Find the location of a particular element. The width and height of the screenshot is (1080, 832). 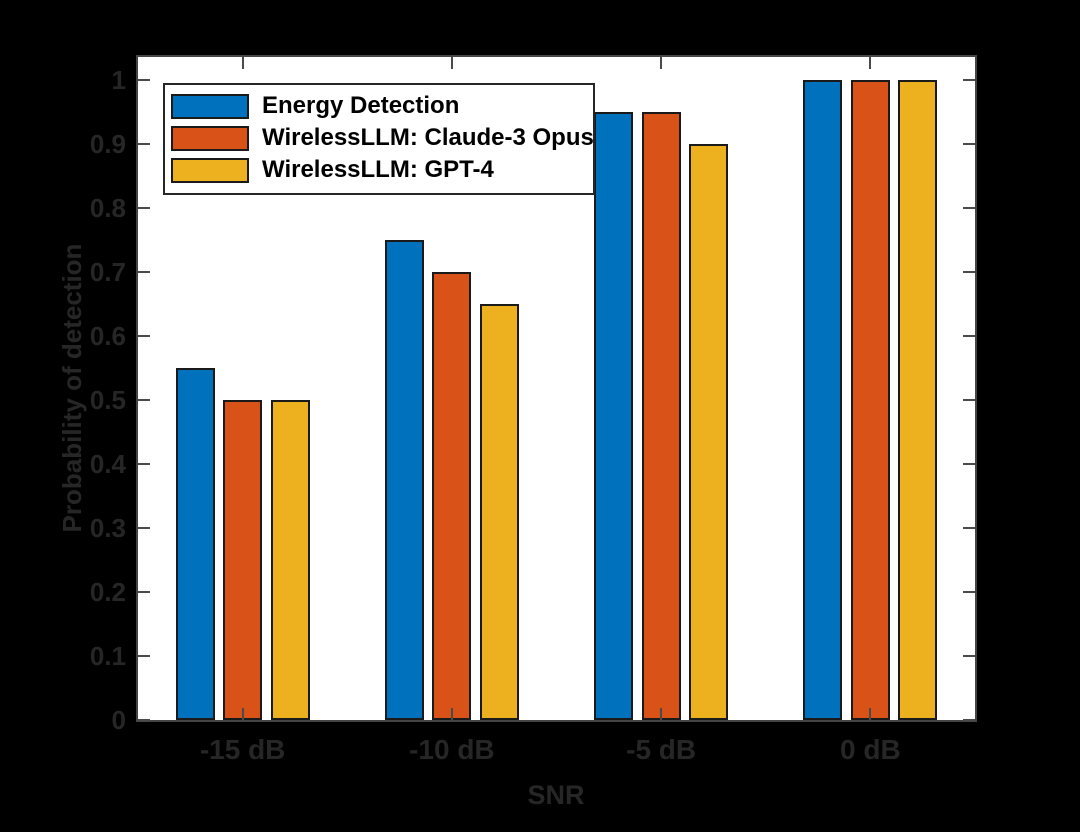

y-tick-label: 1 is located at coordinates (118, 80).